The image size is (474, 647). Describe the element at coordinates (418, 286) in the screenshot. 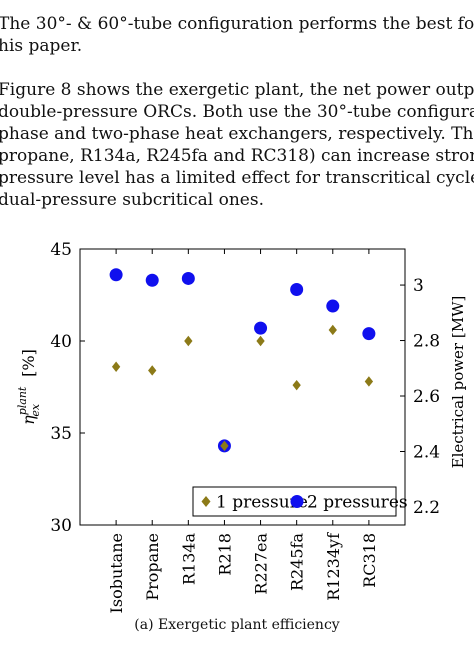

I see `right-tick-label: 3` at that location.